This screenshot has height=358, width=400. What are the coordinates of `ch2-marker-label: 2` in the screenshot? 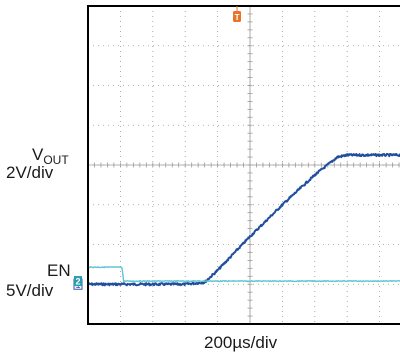 It's located at (77, 282).